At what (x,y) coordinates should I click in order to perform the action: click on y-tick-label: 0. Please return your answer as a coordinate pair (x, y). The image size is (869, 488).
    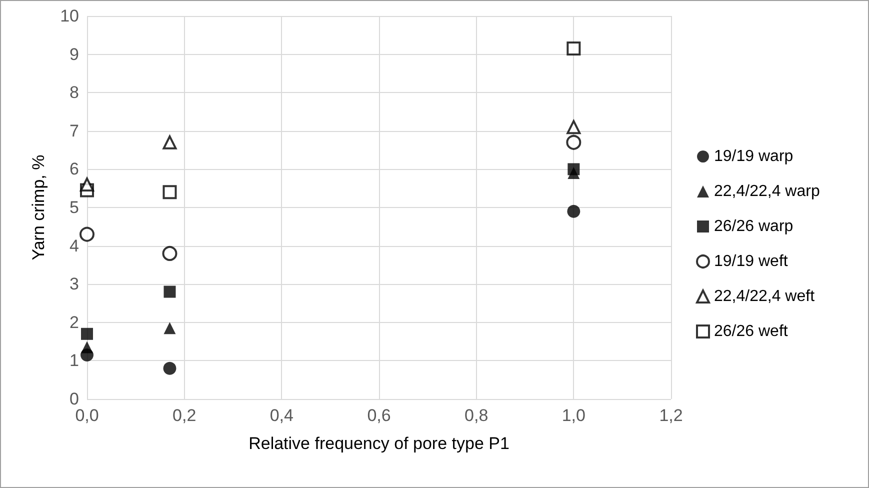
    Looking at the image, I should click on (74, 399).